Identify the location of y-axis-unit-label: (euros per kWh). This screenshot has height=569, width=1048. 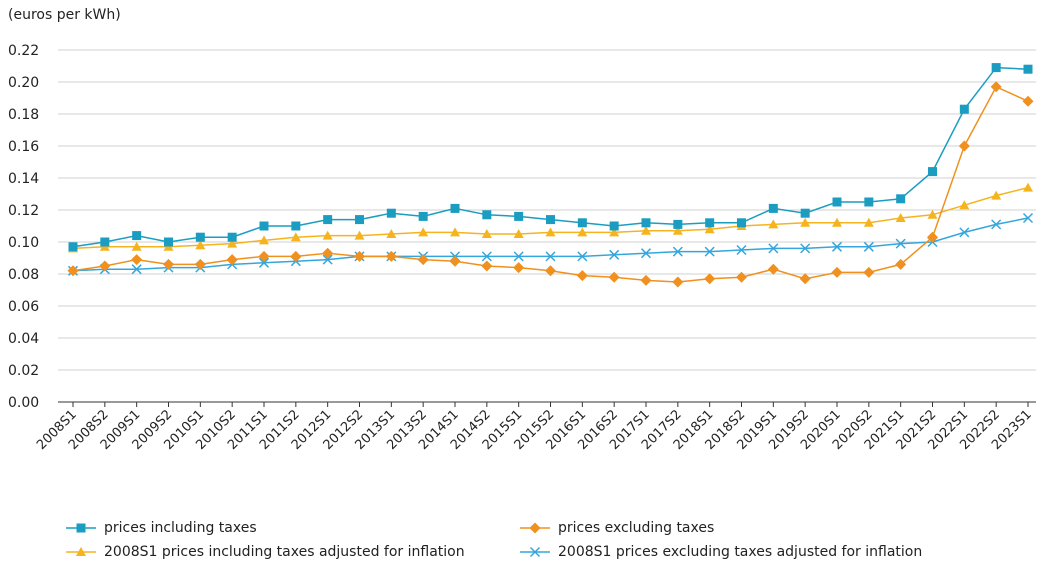
(64, 15).